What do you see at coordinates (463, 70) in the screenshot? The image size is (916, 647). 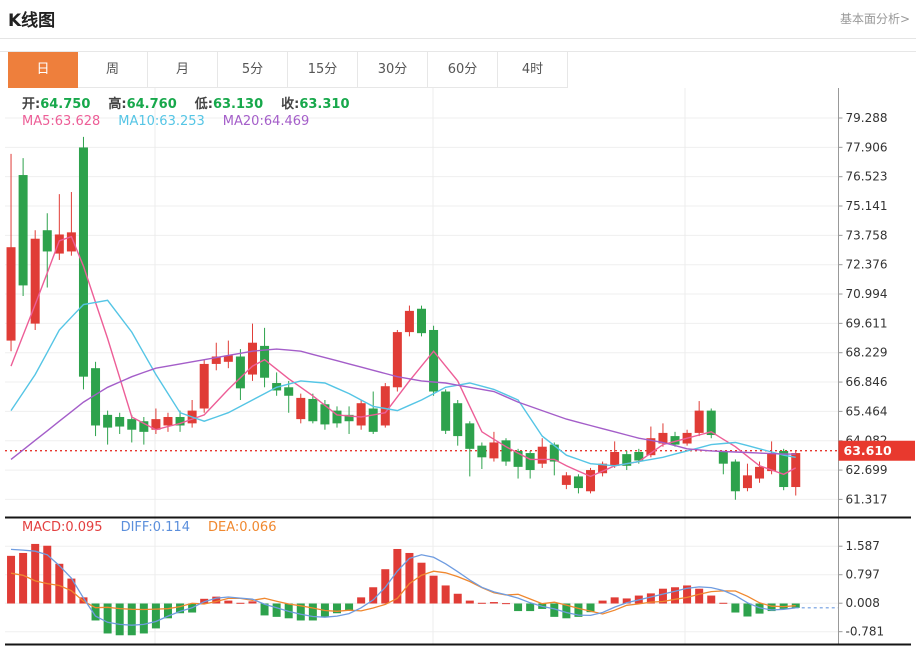 I see `tab-7: 60分` at bounding box center [463, 70].